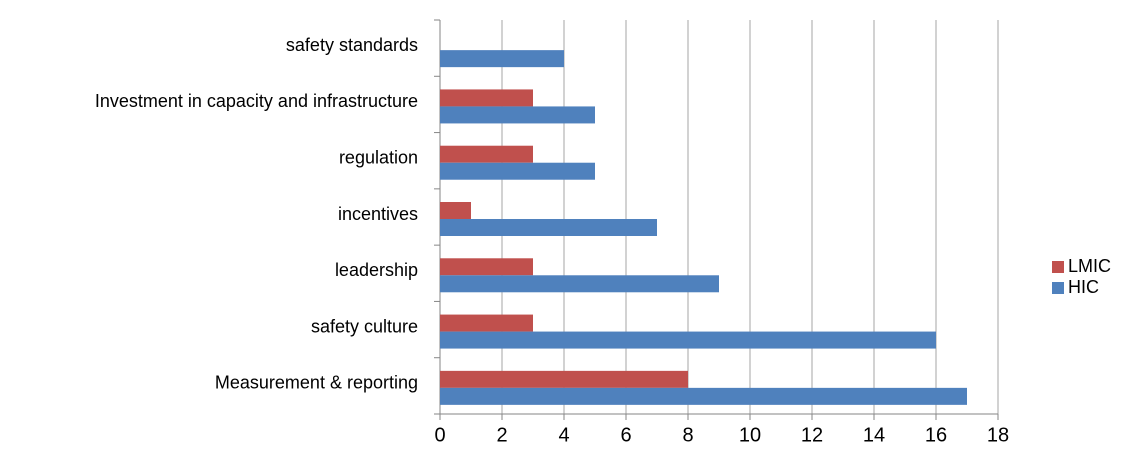 This screenshot has width=1137, height=461. What do you see at coordinates (936, 435) in the screenshot?
I see `x-tick-label: 16` at bounding box center [936, 435].